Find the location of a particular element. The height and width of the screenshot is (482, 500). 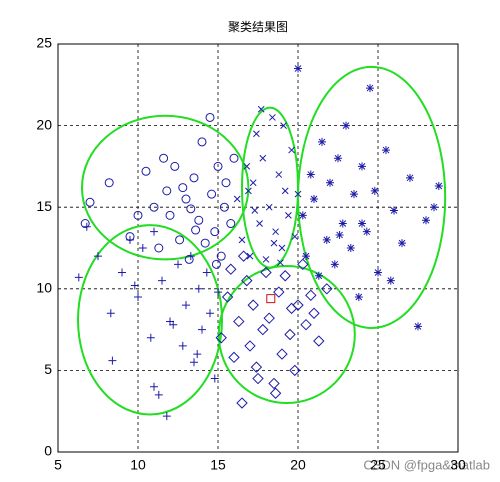

chart-title: 聚类结果图 is located at coordinates (258, 27).